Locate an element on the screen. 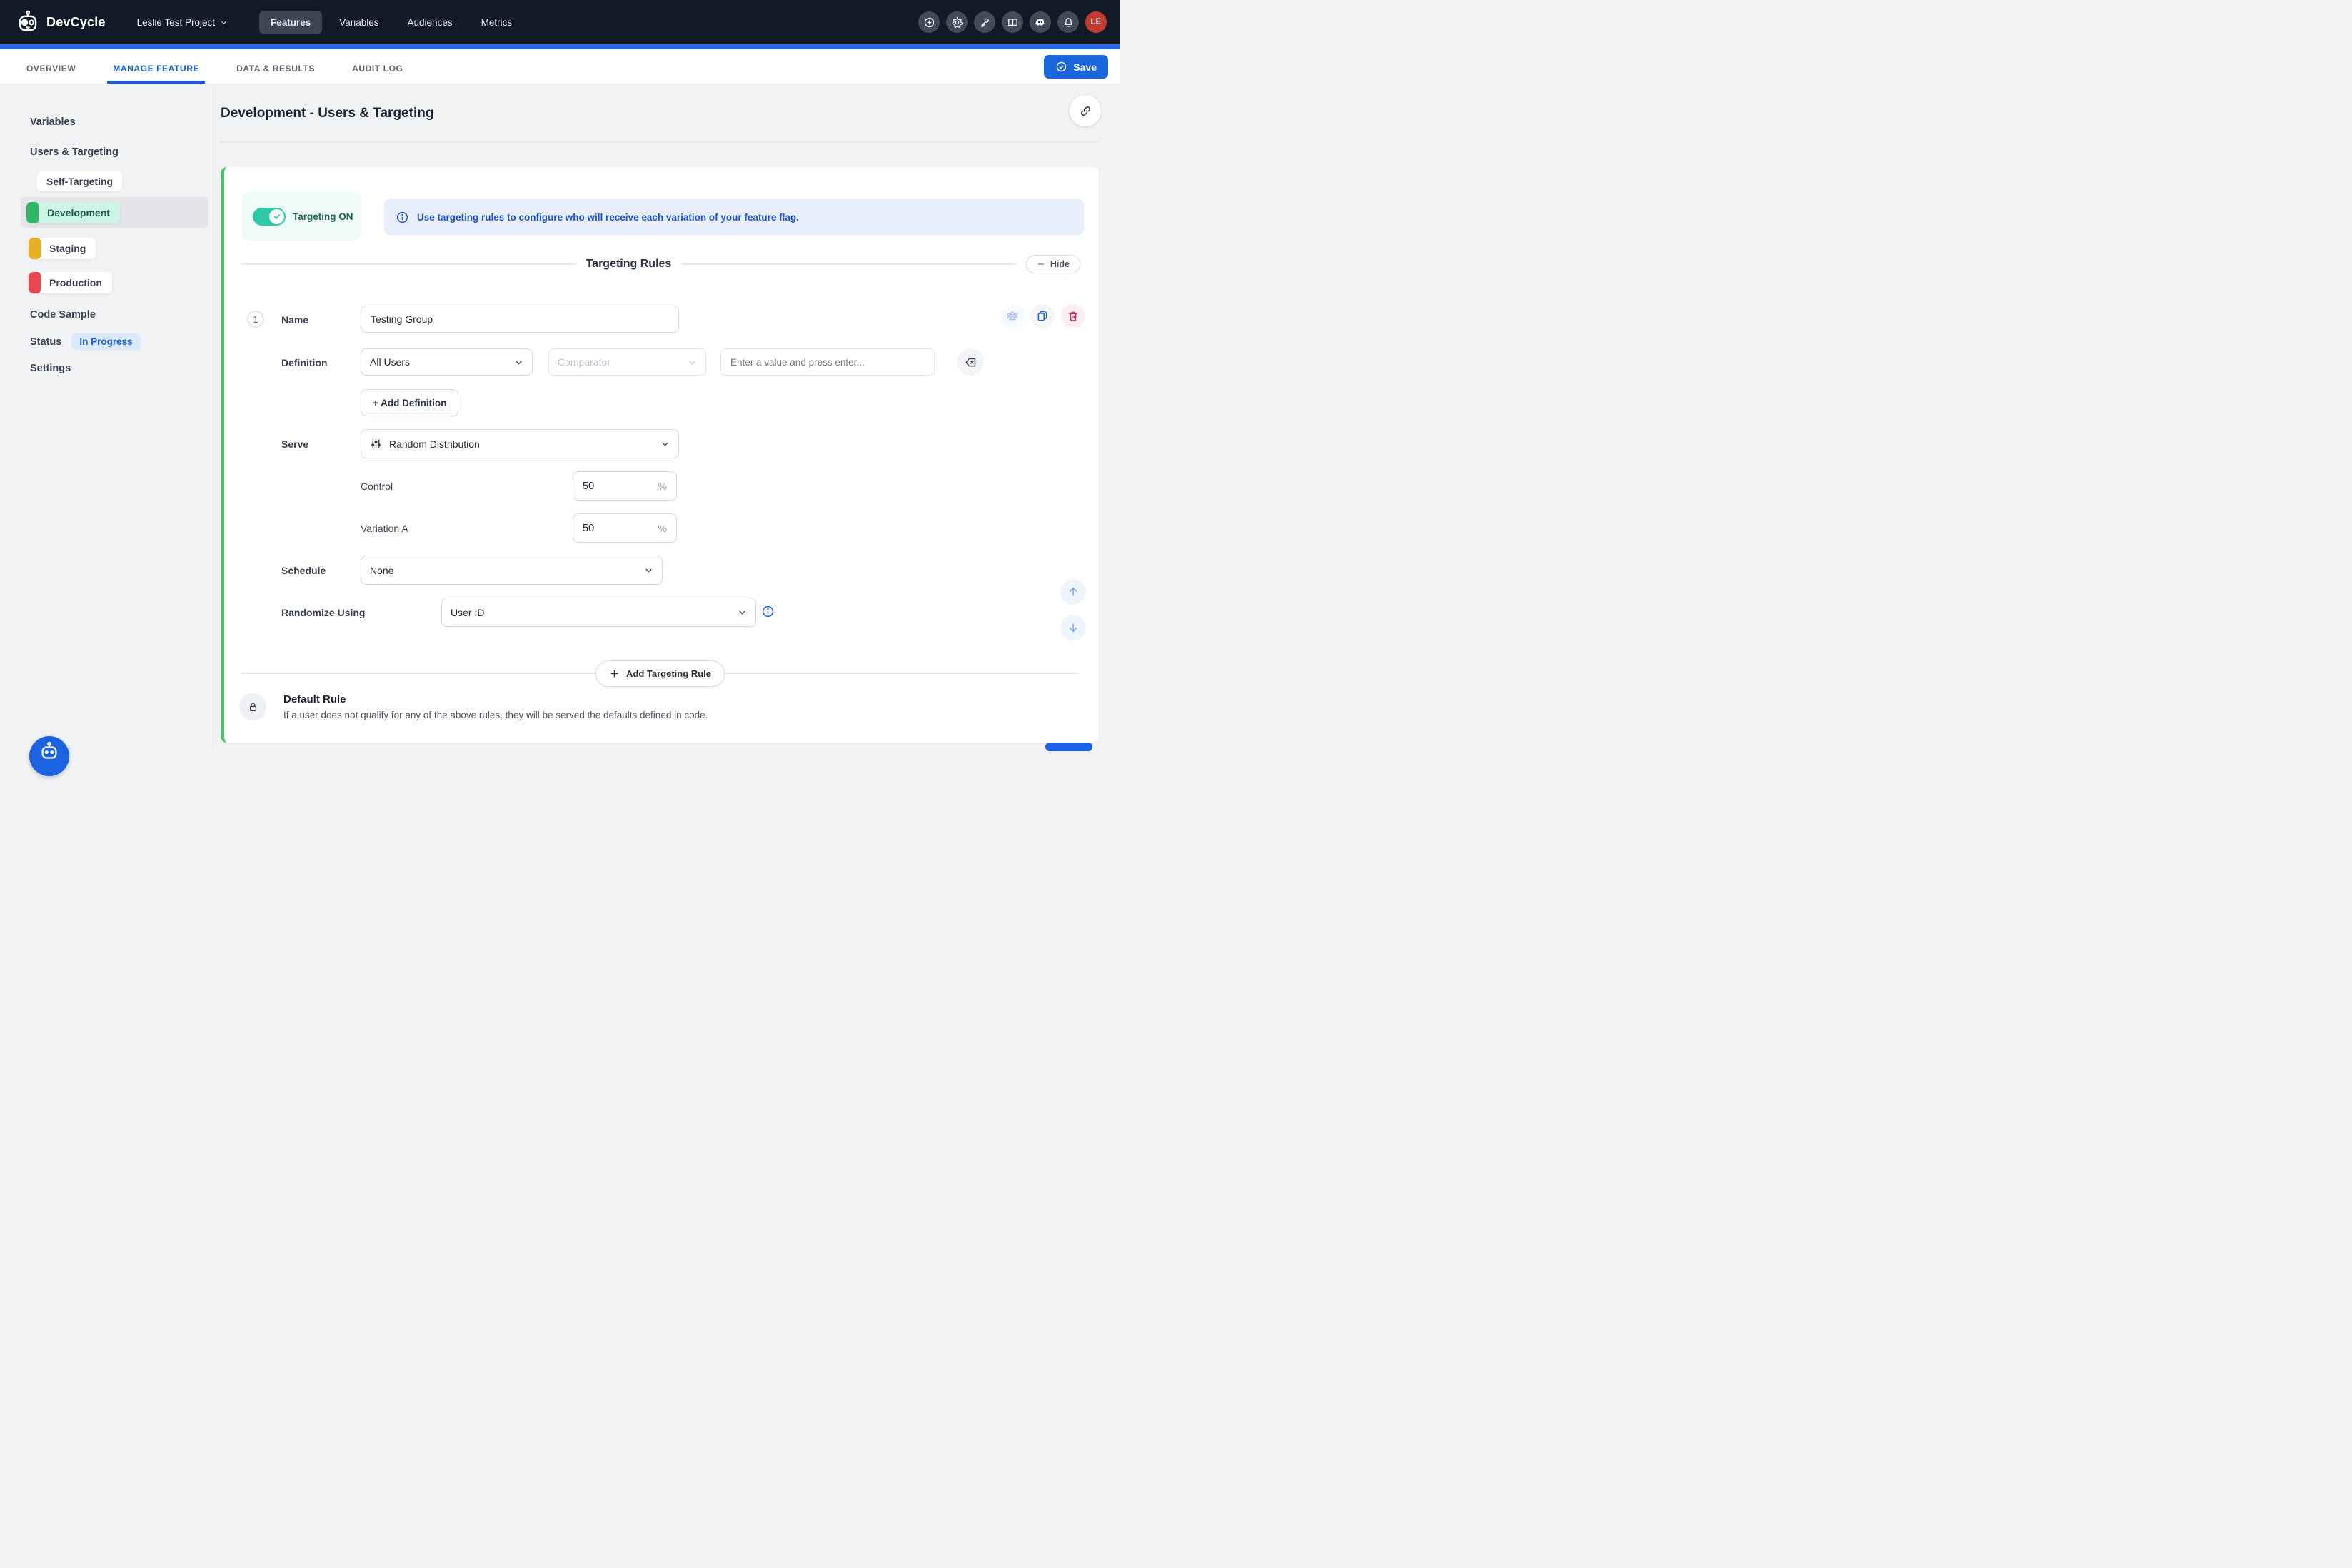 The image size is (2352, 1568). avatar: LE is located at coordinates (1096, 22).